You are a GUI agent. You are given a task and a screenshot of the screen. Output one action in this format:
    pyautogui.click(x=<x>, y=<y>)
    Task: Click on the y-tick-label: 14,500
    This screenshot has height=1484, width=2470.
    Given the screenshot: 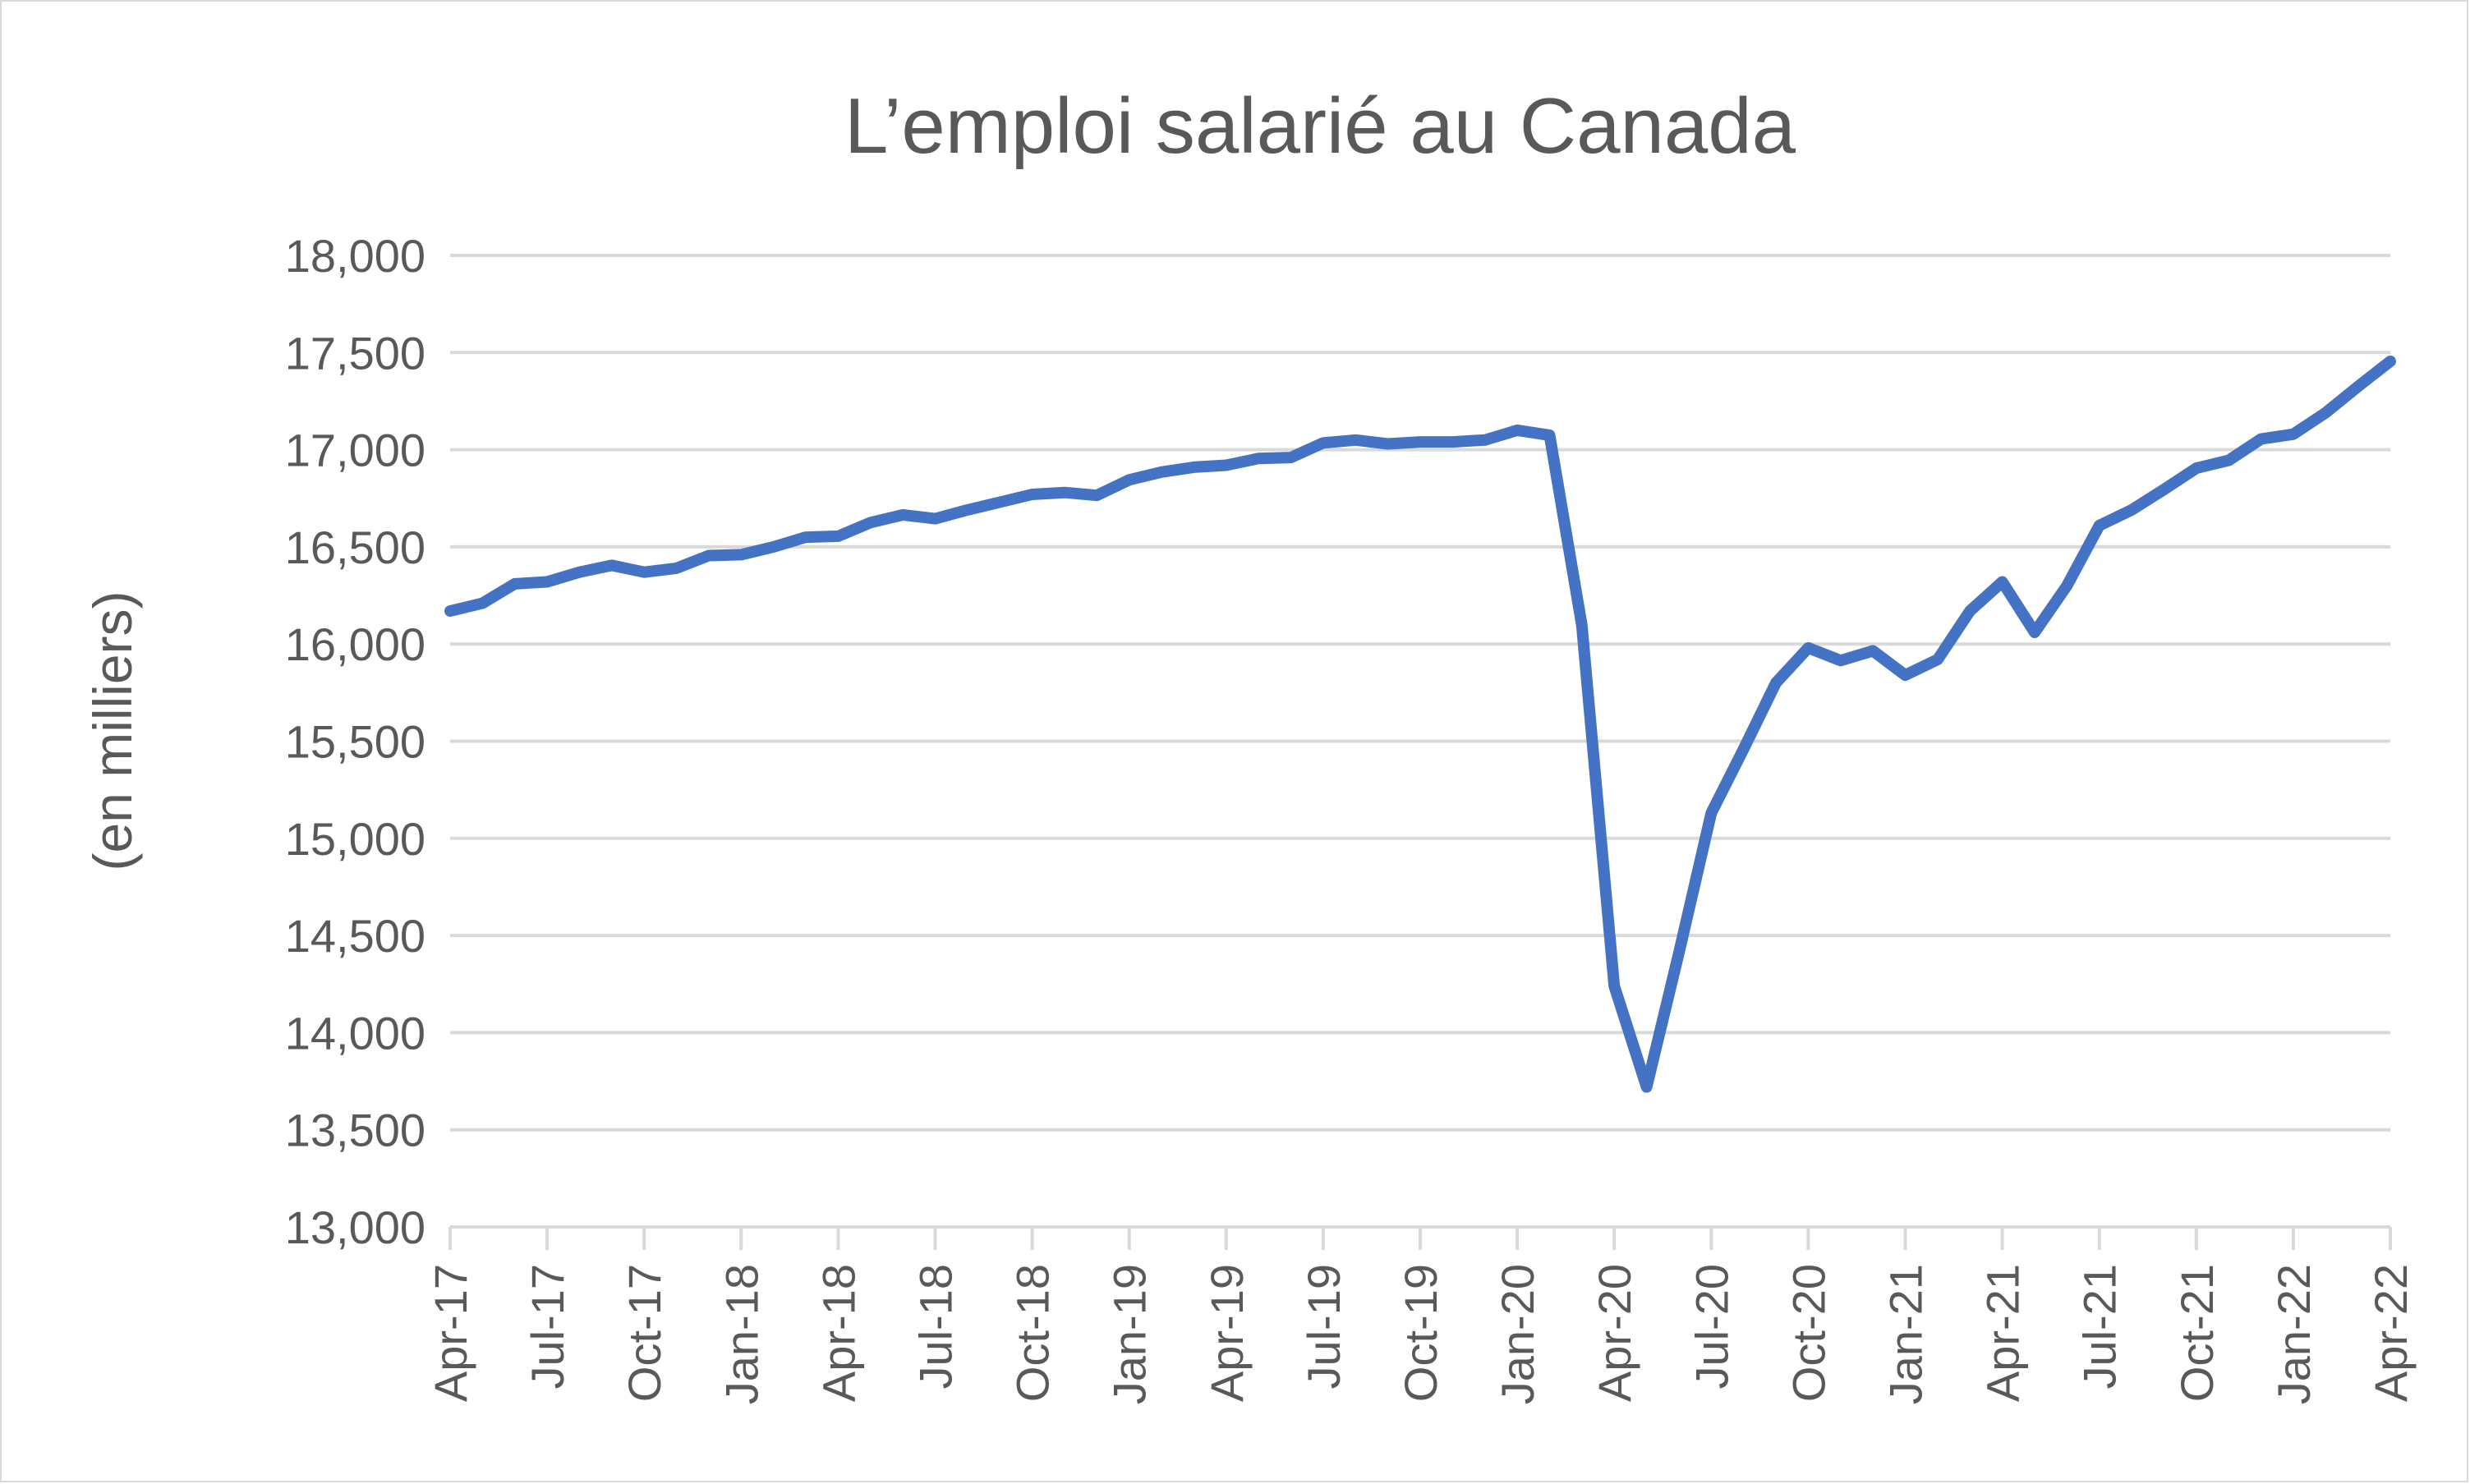 What is the action you would take?
    pyautogui.click(x=355, y=936)
    